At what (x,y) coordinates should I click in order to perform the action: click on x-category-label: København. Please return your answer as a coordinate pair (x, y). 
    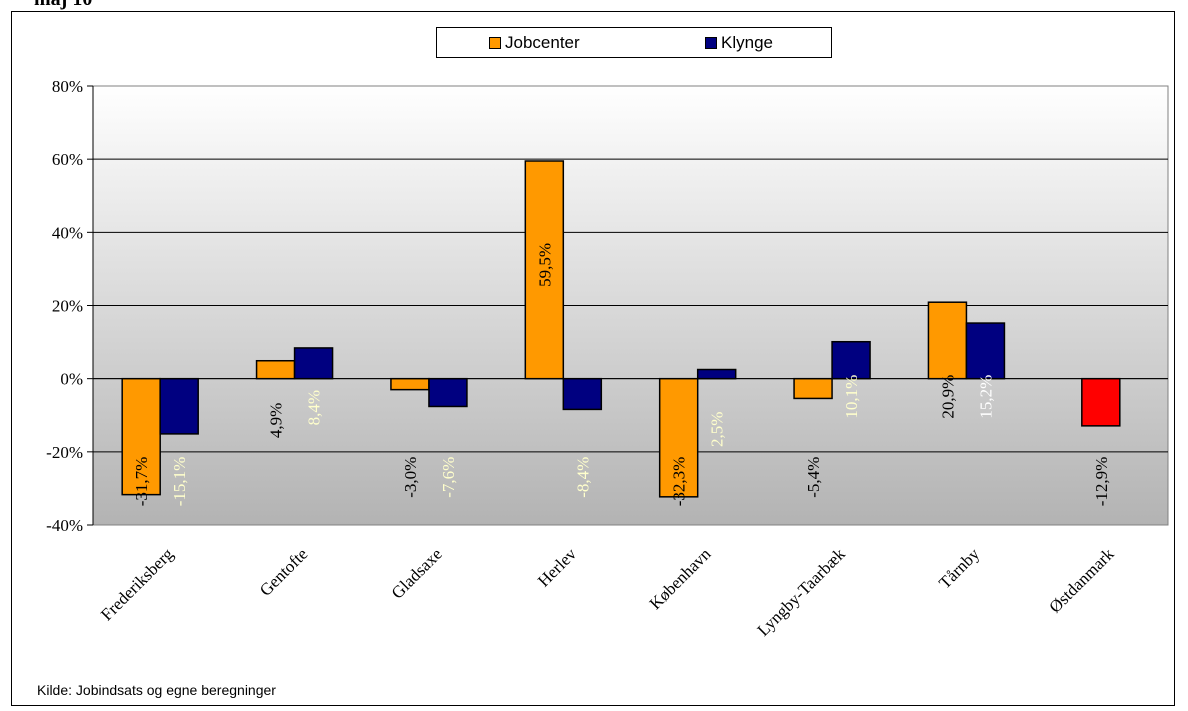
    Looking at the image, I should click on (680, 578).